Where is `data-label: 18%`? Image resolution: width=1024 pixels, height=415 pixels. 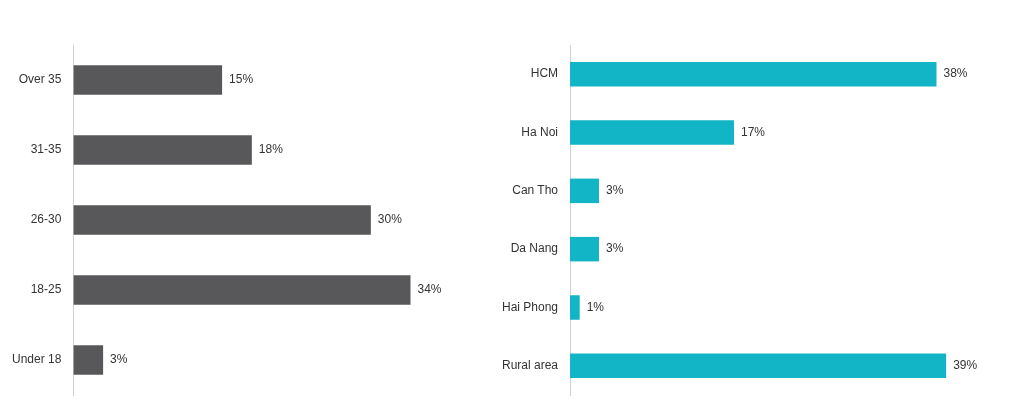 data-label: 18% is located at coordinates (271, 149).